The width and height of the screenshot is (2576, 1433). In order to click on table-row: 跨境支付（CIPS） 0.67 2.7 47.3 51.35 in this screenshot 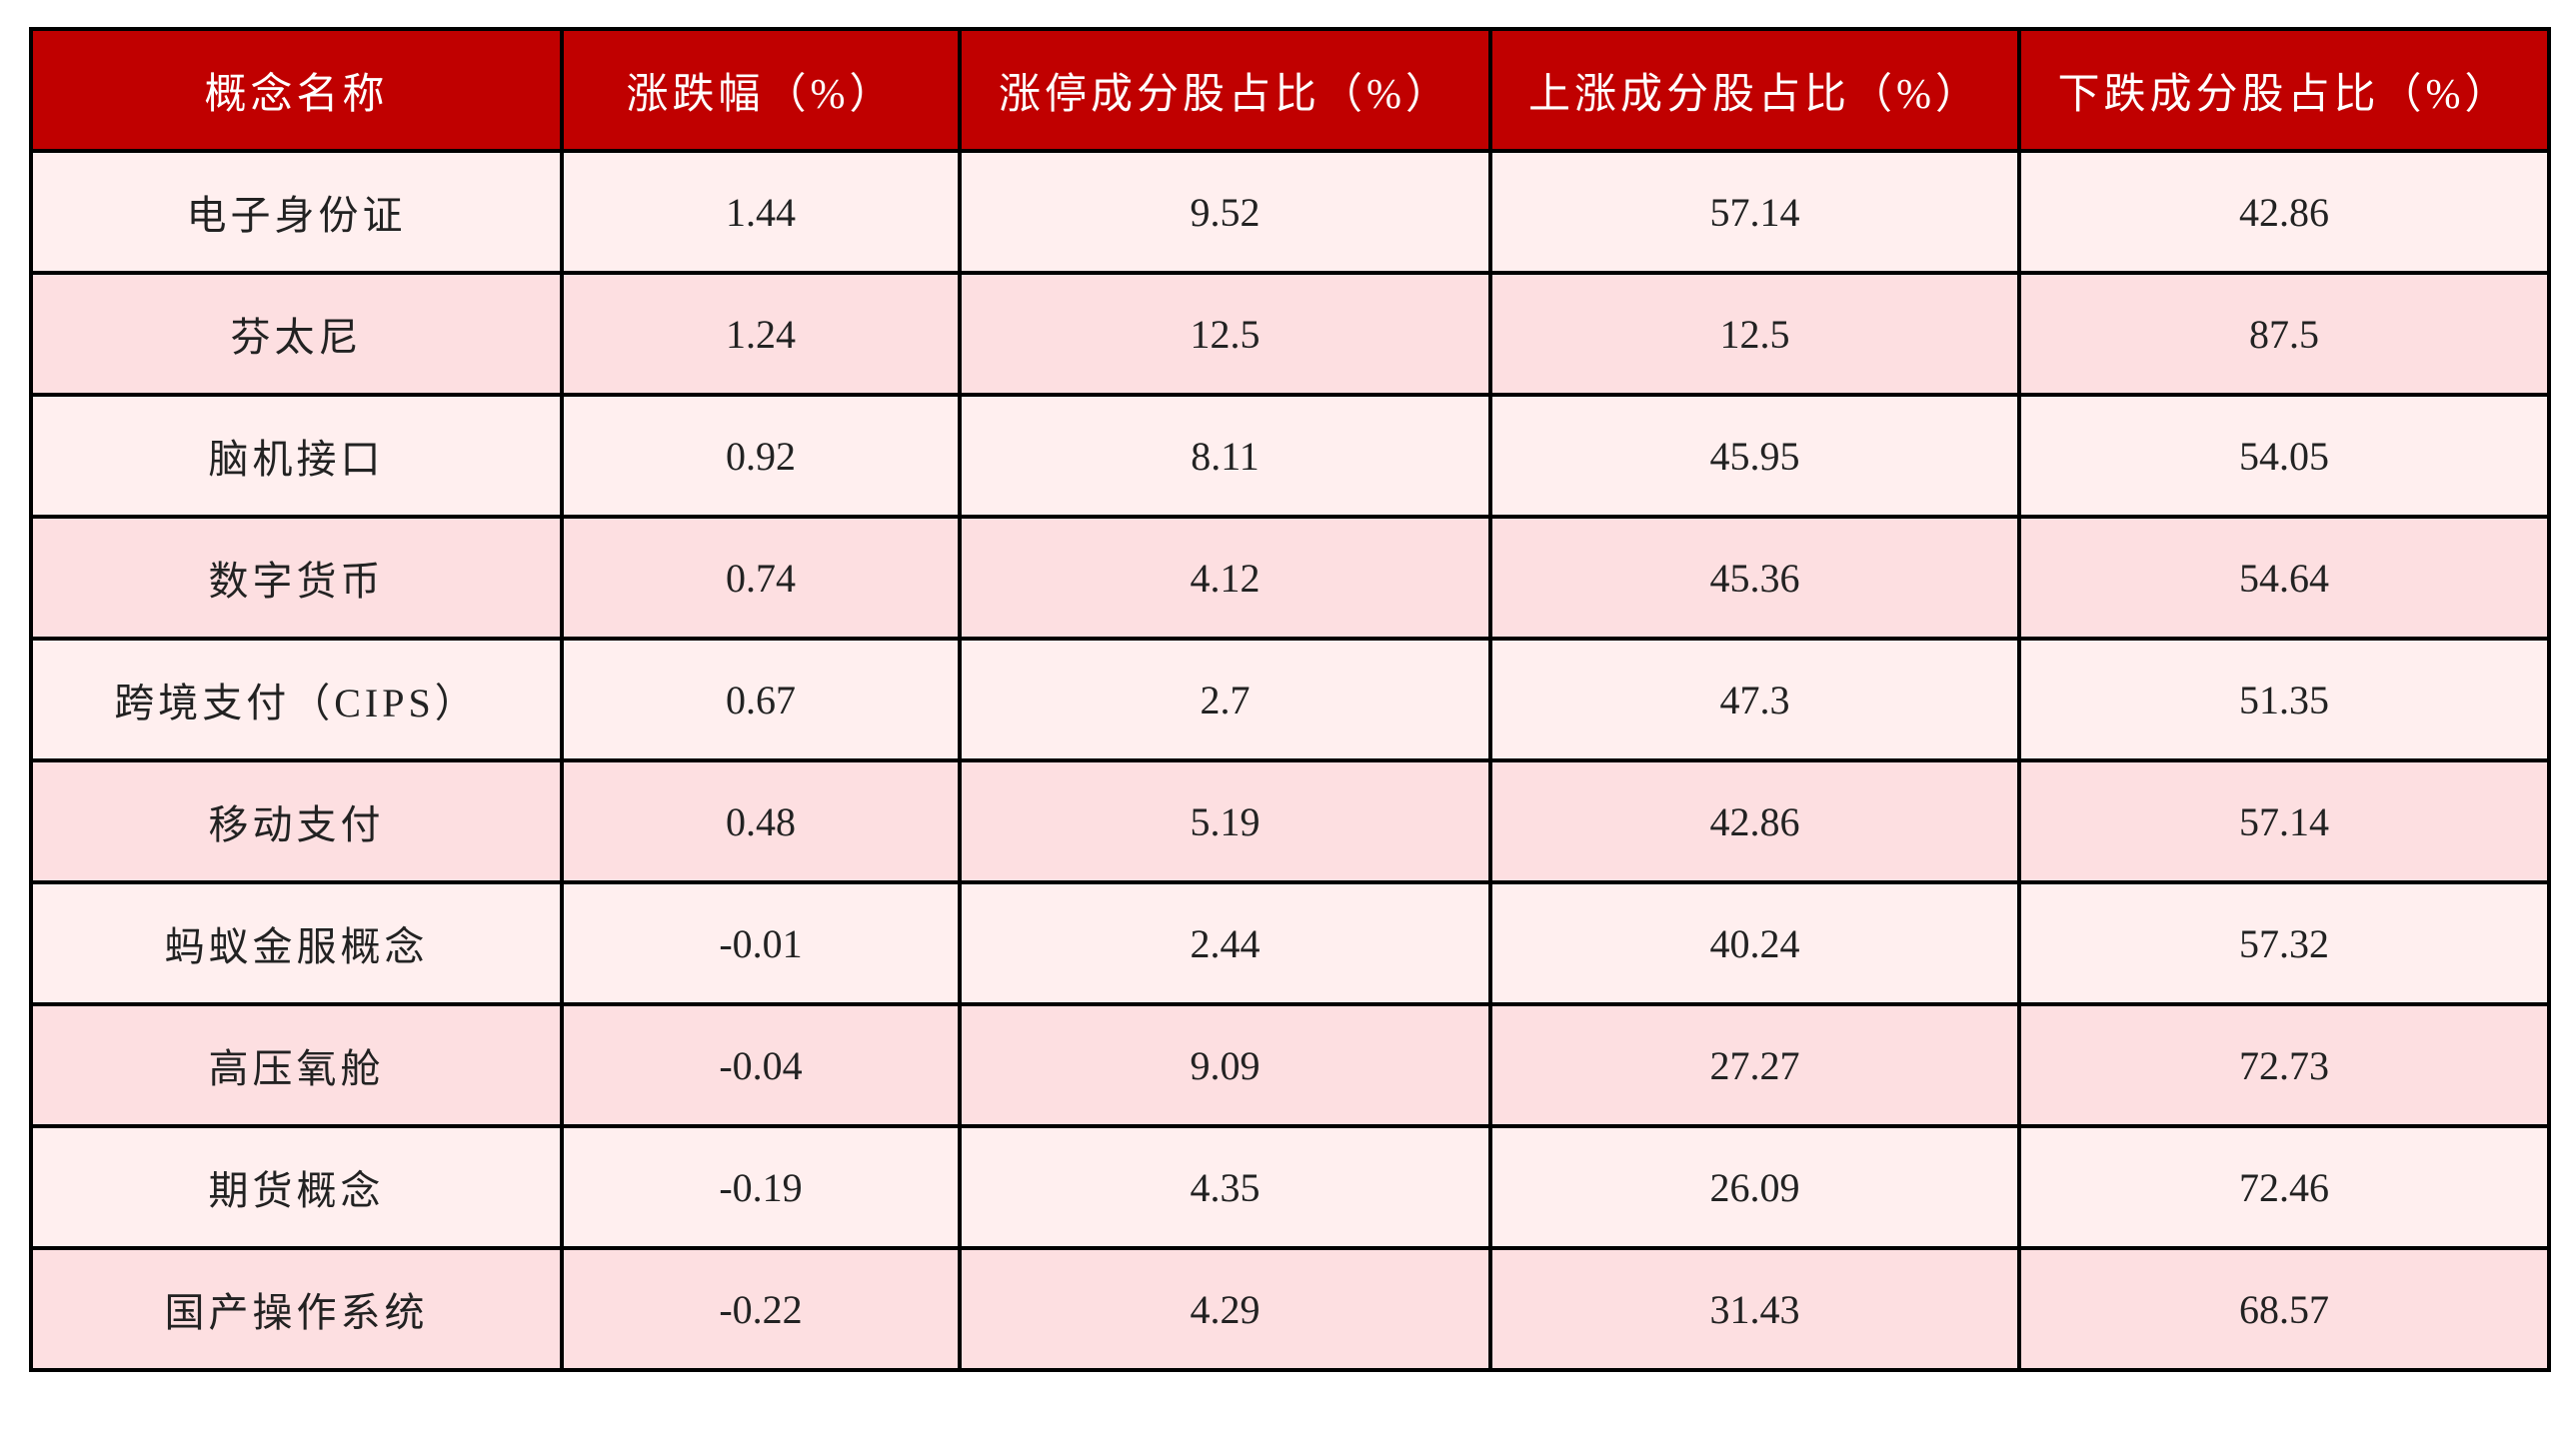, I will do `click(1290, 699)`.